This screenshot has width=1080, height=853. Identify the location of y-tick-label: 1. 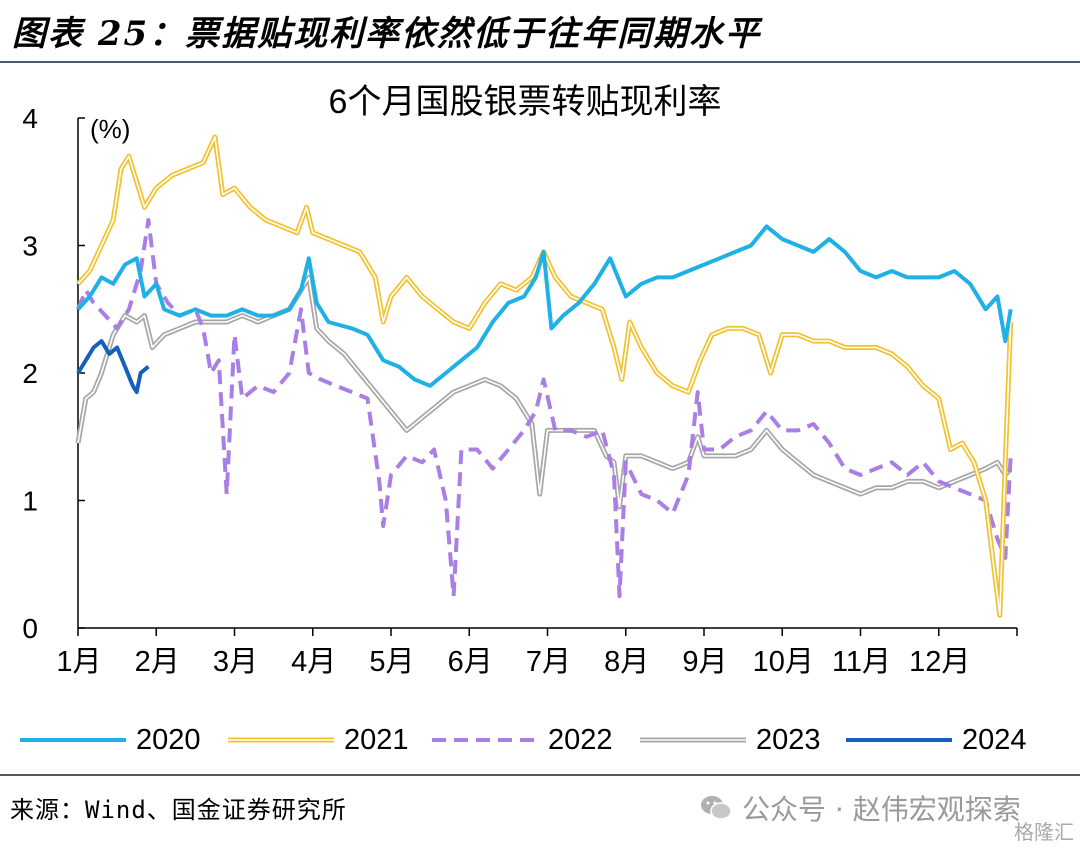
(30, 501).